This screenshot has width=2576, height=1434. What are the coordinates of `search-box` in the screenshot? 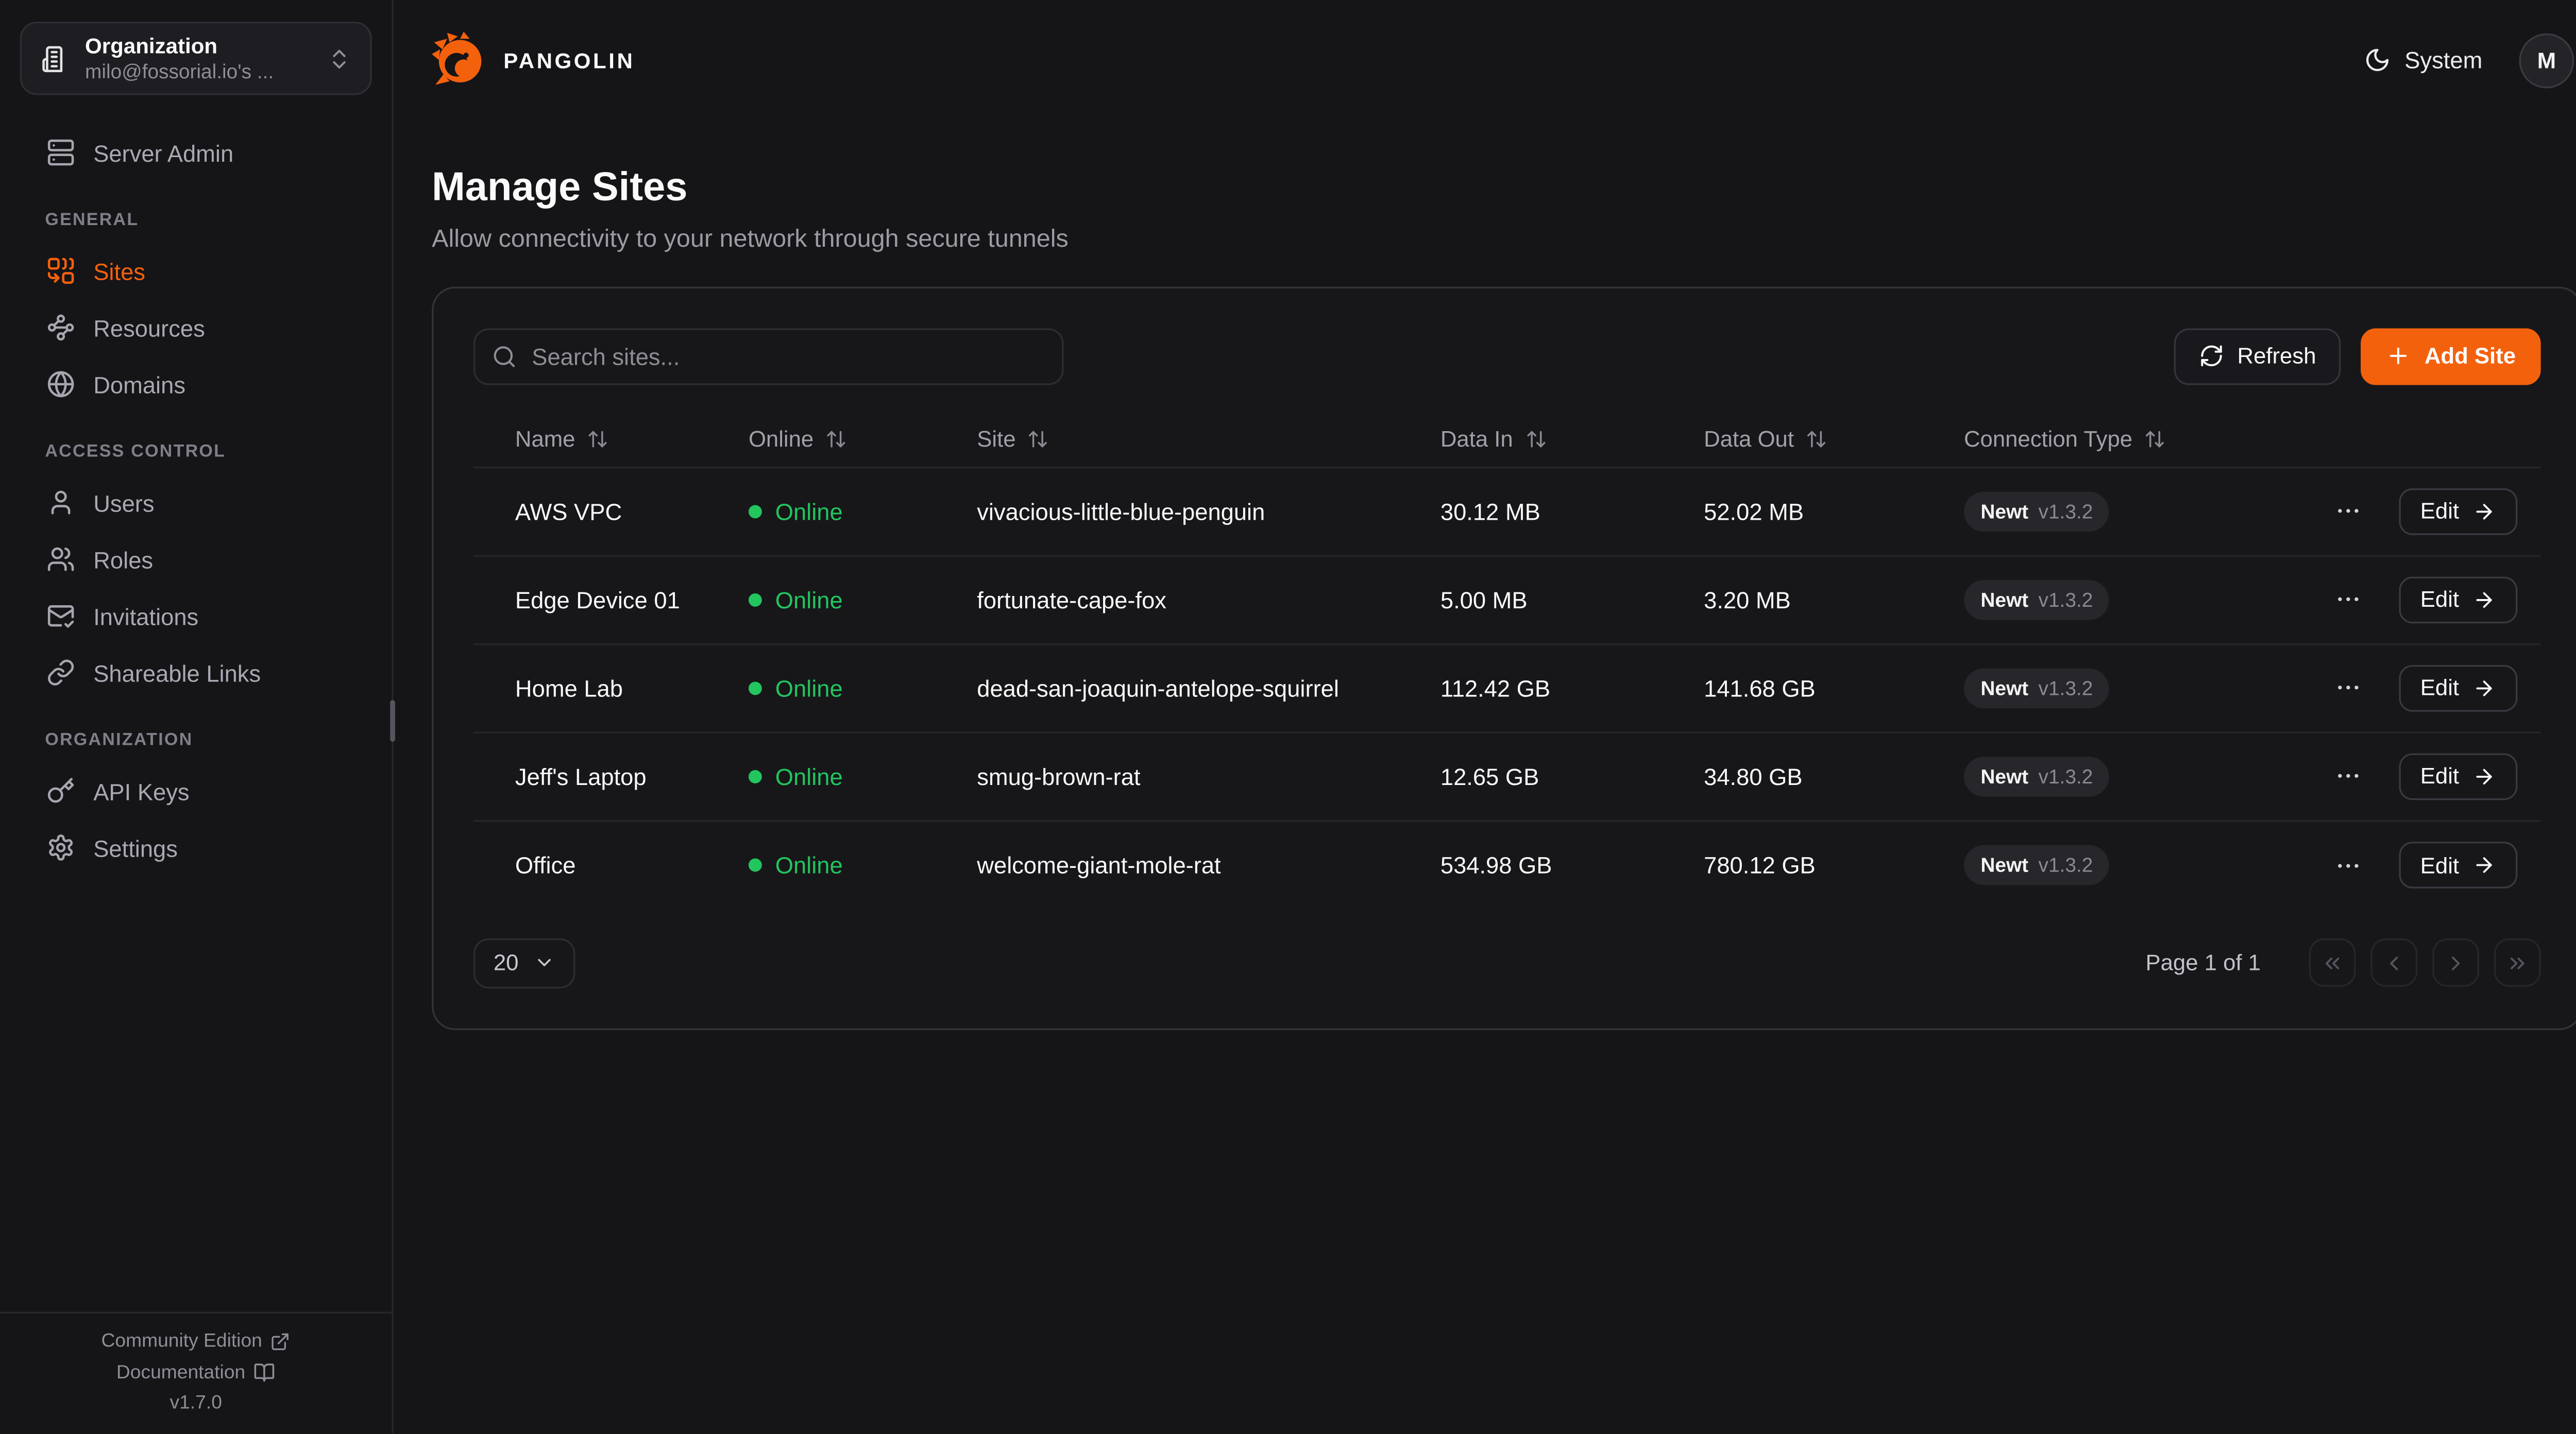 It's located at (768, 356).